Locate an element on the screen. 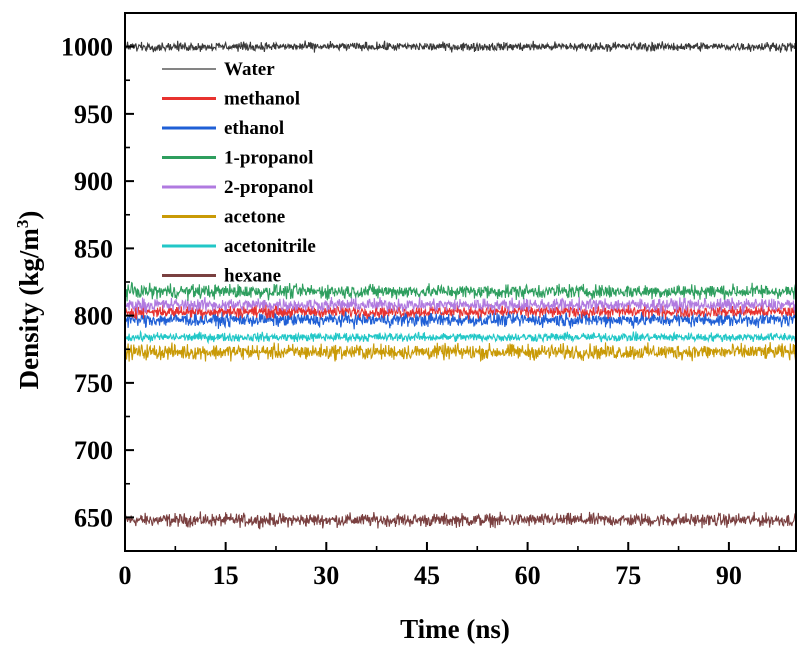  legend-item-water: Water is located at coordinates (218, 69).